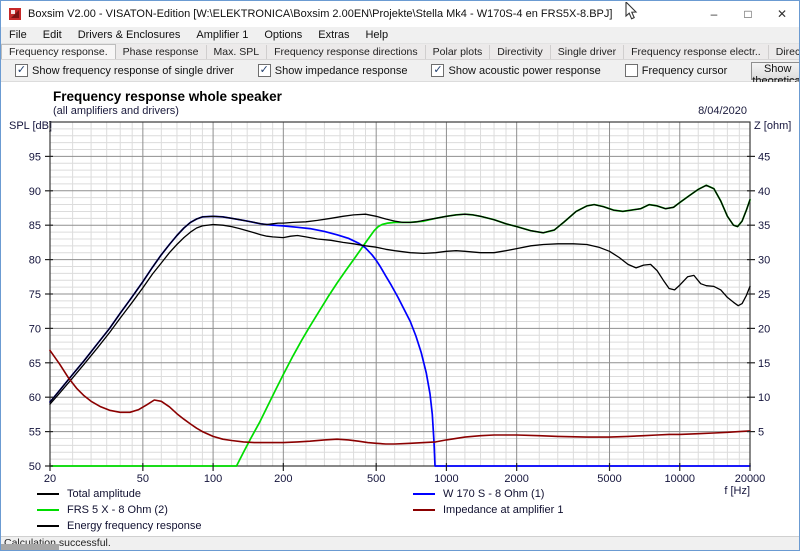 The image size is (800, 551). I want to click on x-tick-label: 100, so click(213, 479).